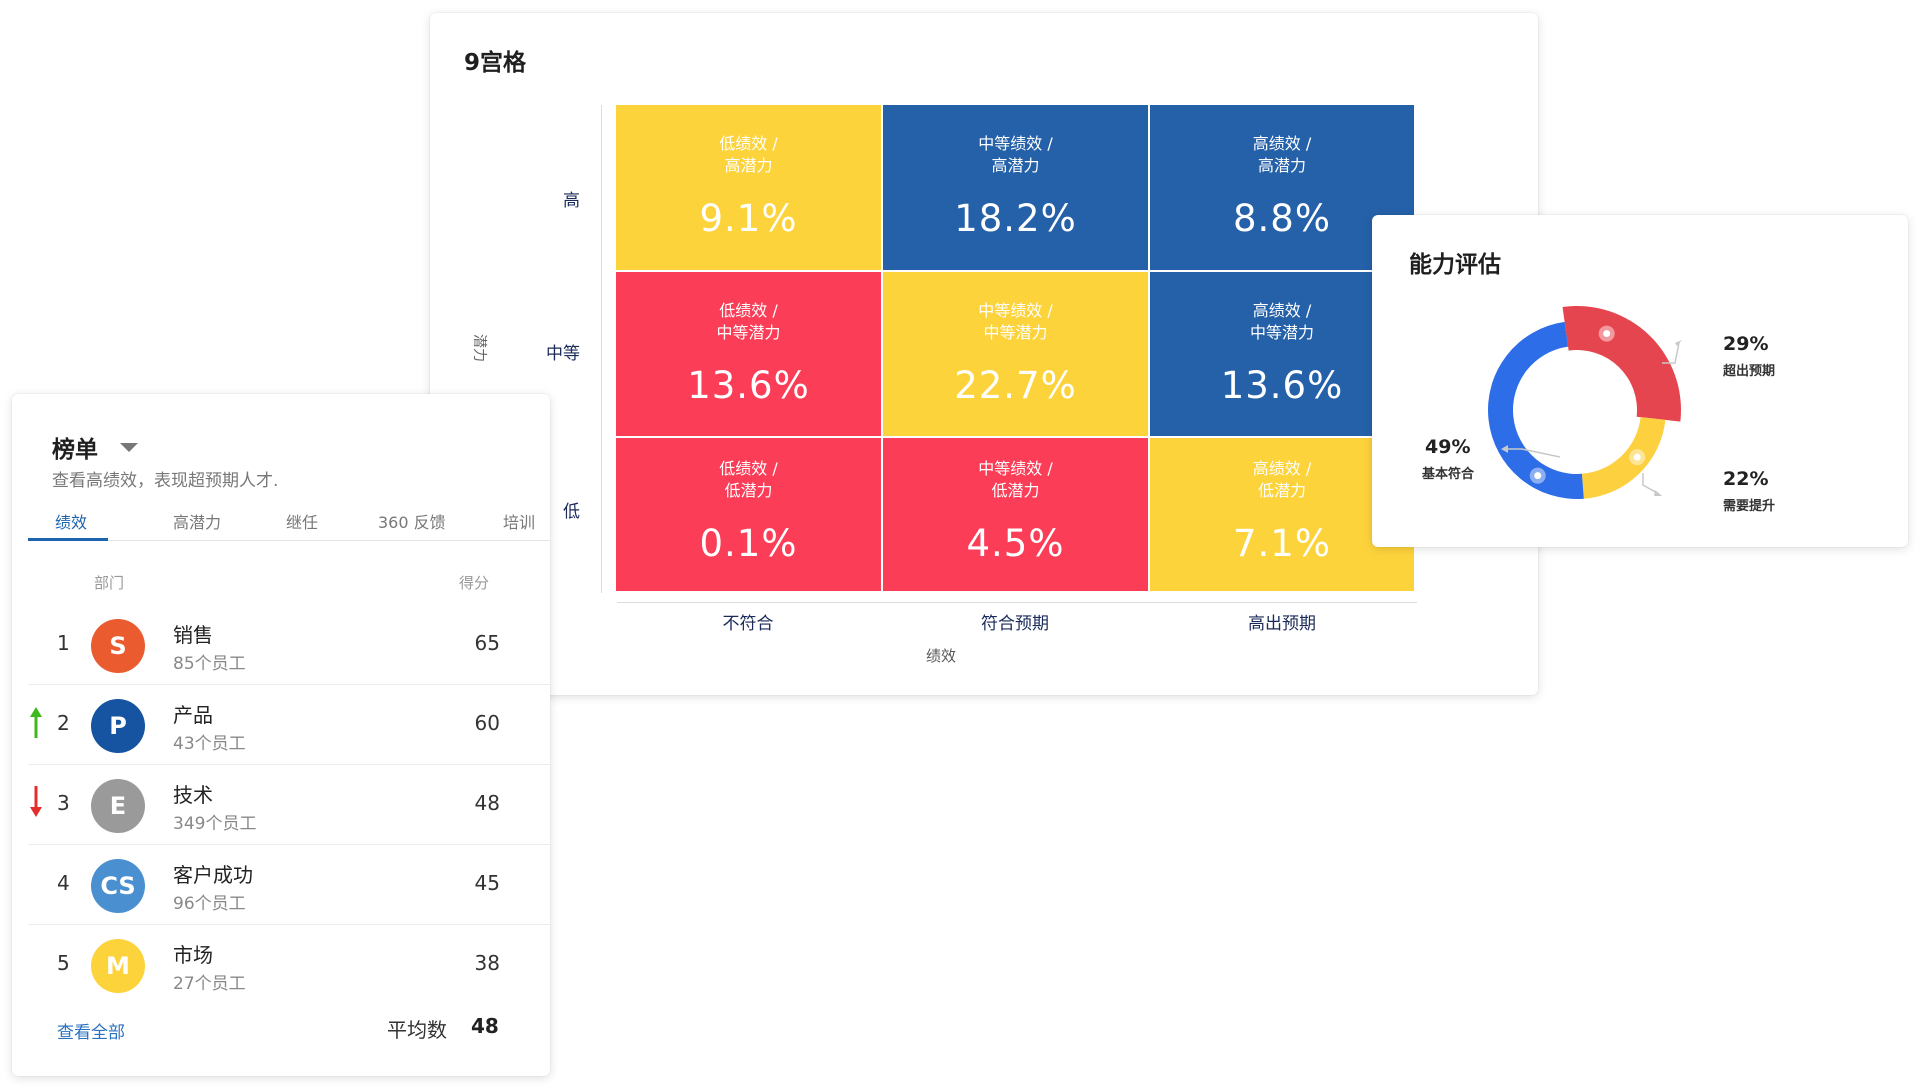 This screenshot has width=1920, height=1088. Describe the element at coordinates (487, 963) in the screenshot. I see `score-value: 38` at that location.